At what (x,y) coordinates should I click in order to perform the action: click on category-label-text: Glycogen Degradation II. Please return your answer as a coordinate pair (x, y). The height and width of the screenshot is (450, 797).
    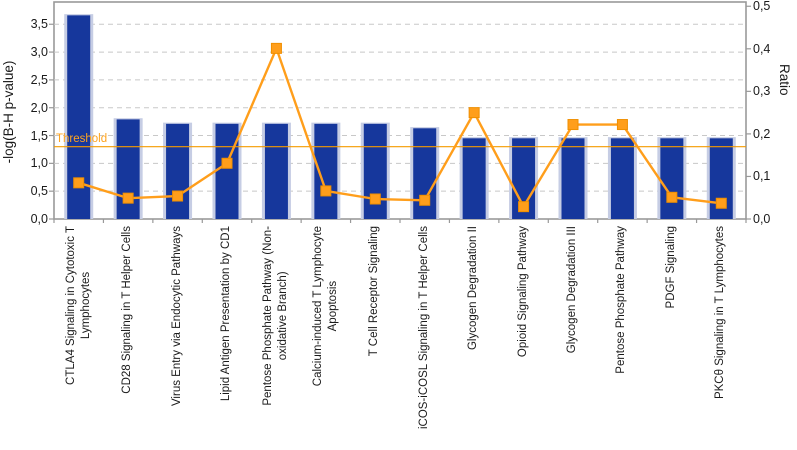
    Looking at the image, I should click on (473, 288).